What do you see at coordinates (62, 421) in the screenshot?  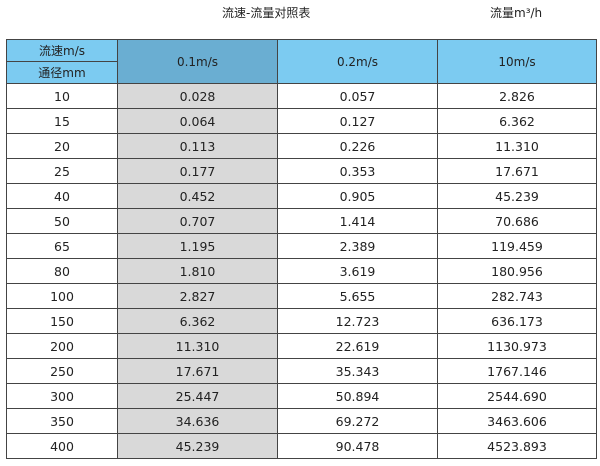 I see `diameter-cell: 350` at bounding box center [62, 421].